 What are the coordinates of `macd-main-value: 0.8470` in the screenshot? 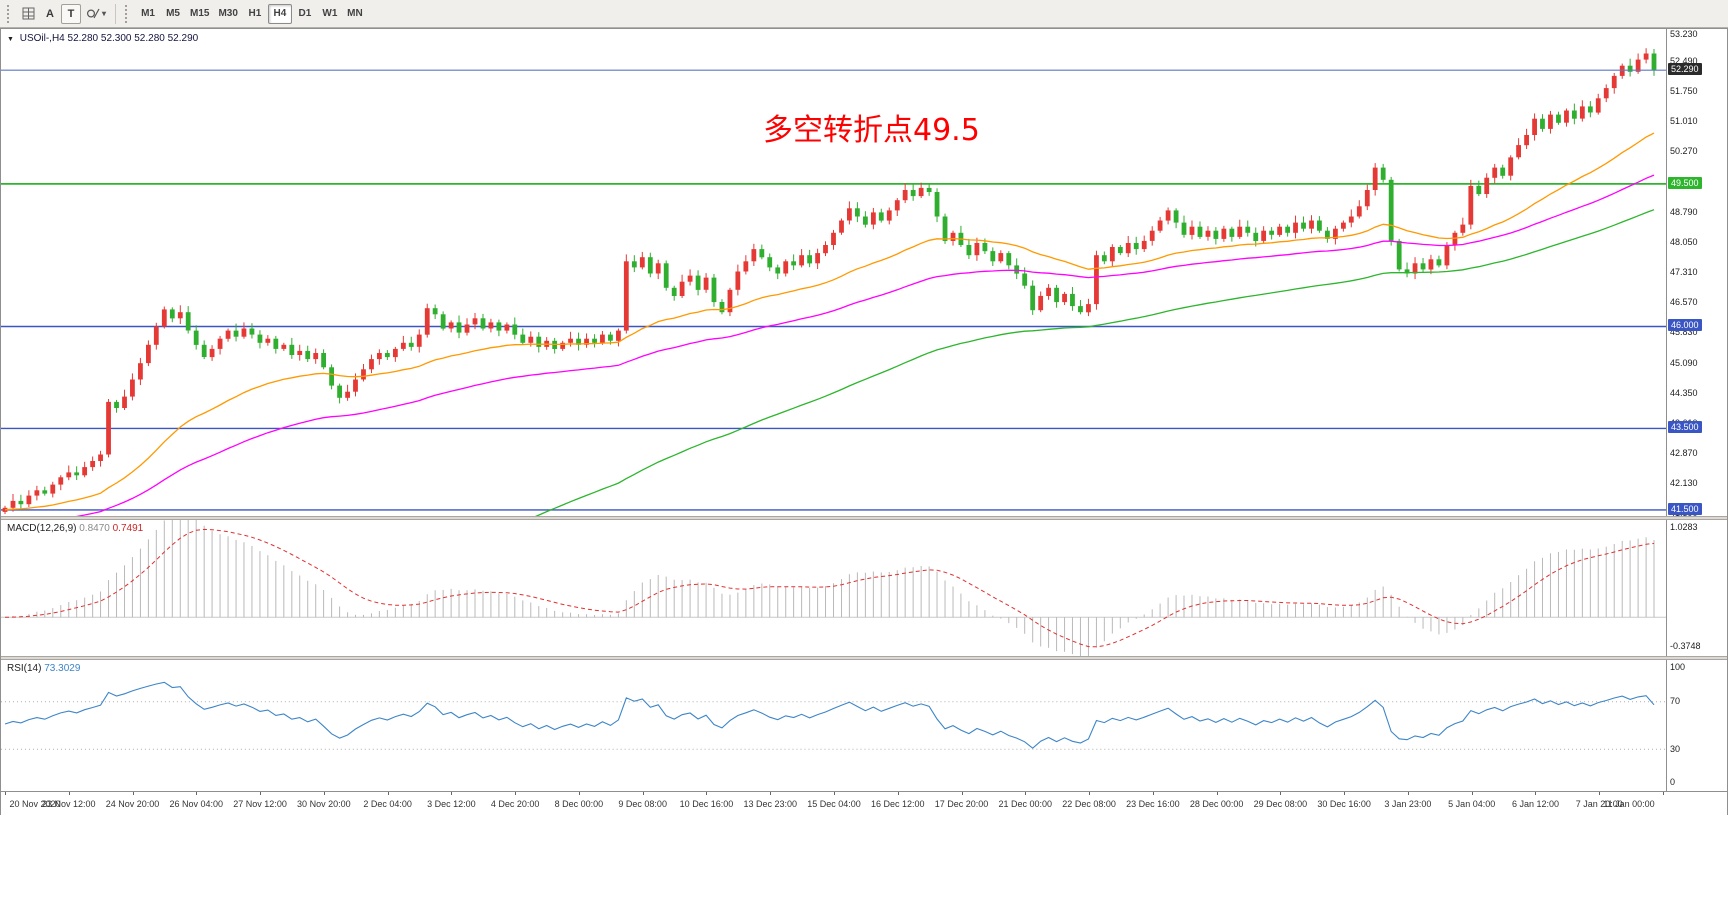 It's located at (94, 528).